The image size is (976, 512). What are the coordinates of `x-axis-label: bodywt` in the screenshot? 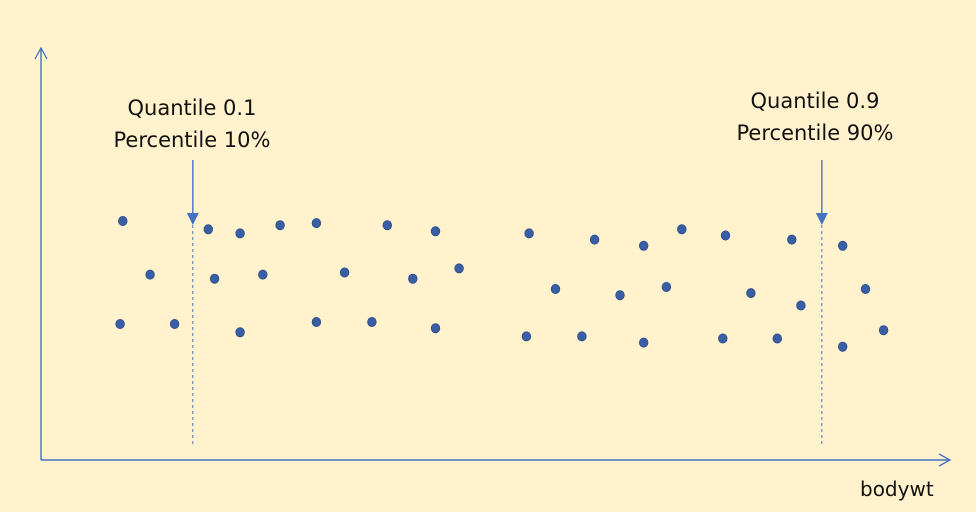 It's located at (897, 489).